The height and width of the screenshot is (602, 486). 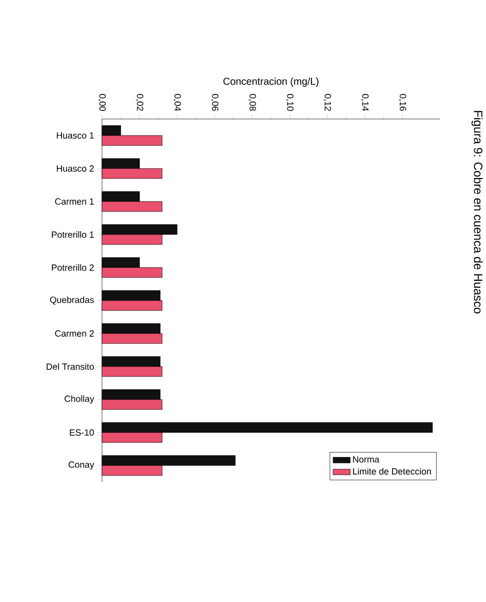 What do you see at coordinates (73, 267) in the screenshot?
I see `y-tick-label: Potrerillo 2` at bounding box center [73, 267].